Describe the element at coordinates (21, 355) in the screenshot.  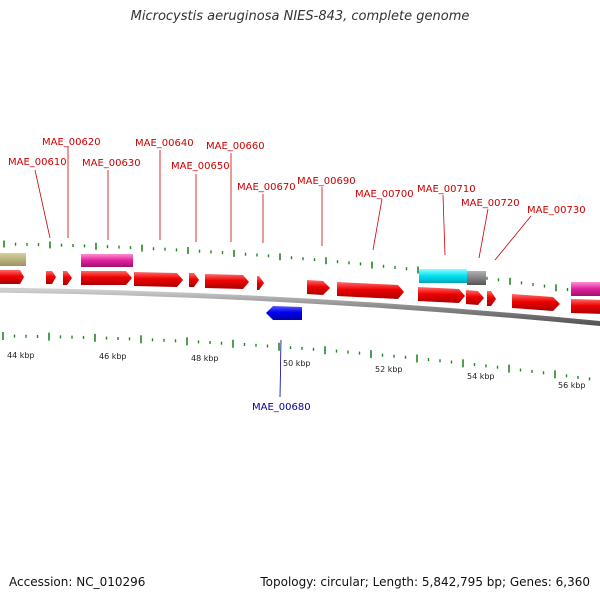
I see `scale-label: 44 kbp` at that location.